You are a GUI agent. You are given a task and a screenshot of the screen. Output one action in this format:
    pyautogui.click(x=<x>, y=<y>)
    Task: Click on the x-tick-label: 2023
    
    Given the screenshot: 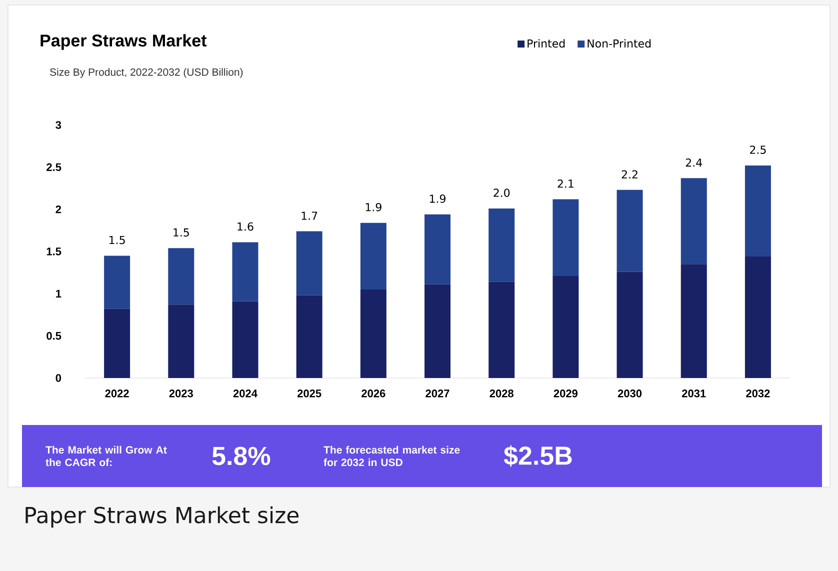 What is the action you would take?
    pyautogui.click(x=181, y=394)
    